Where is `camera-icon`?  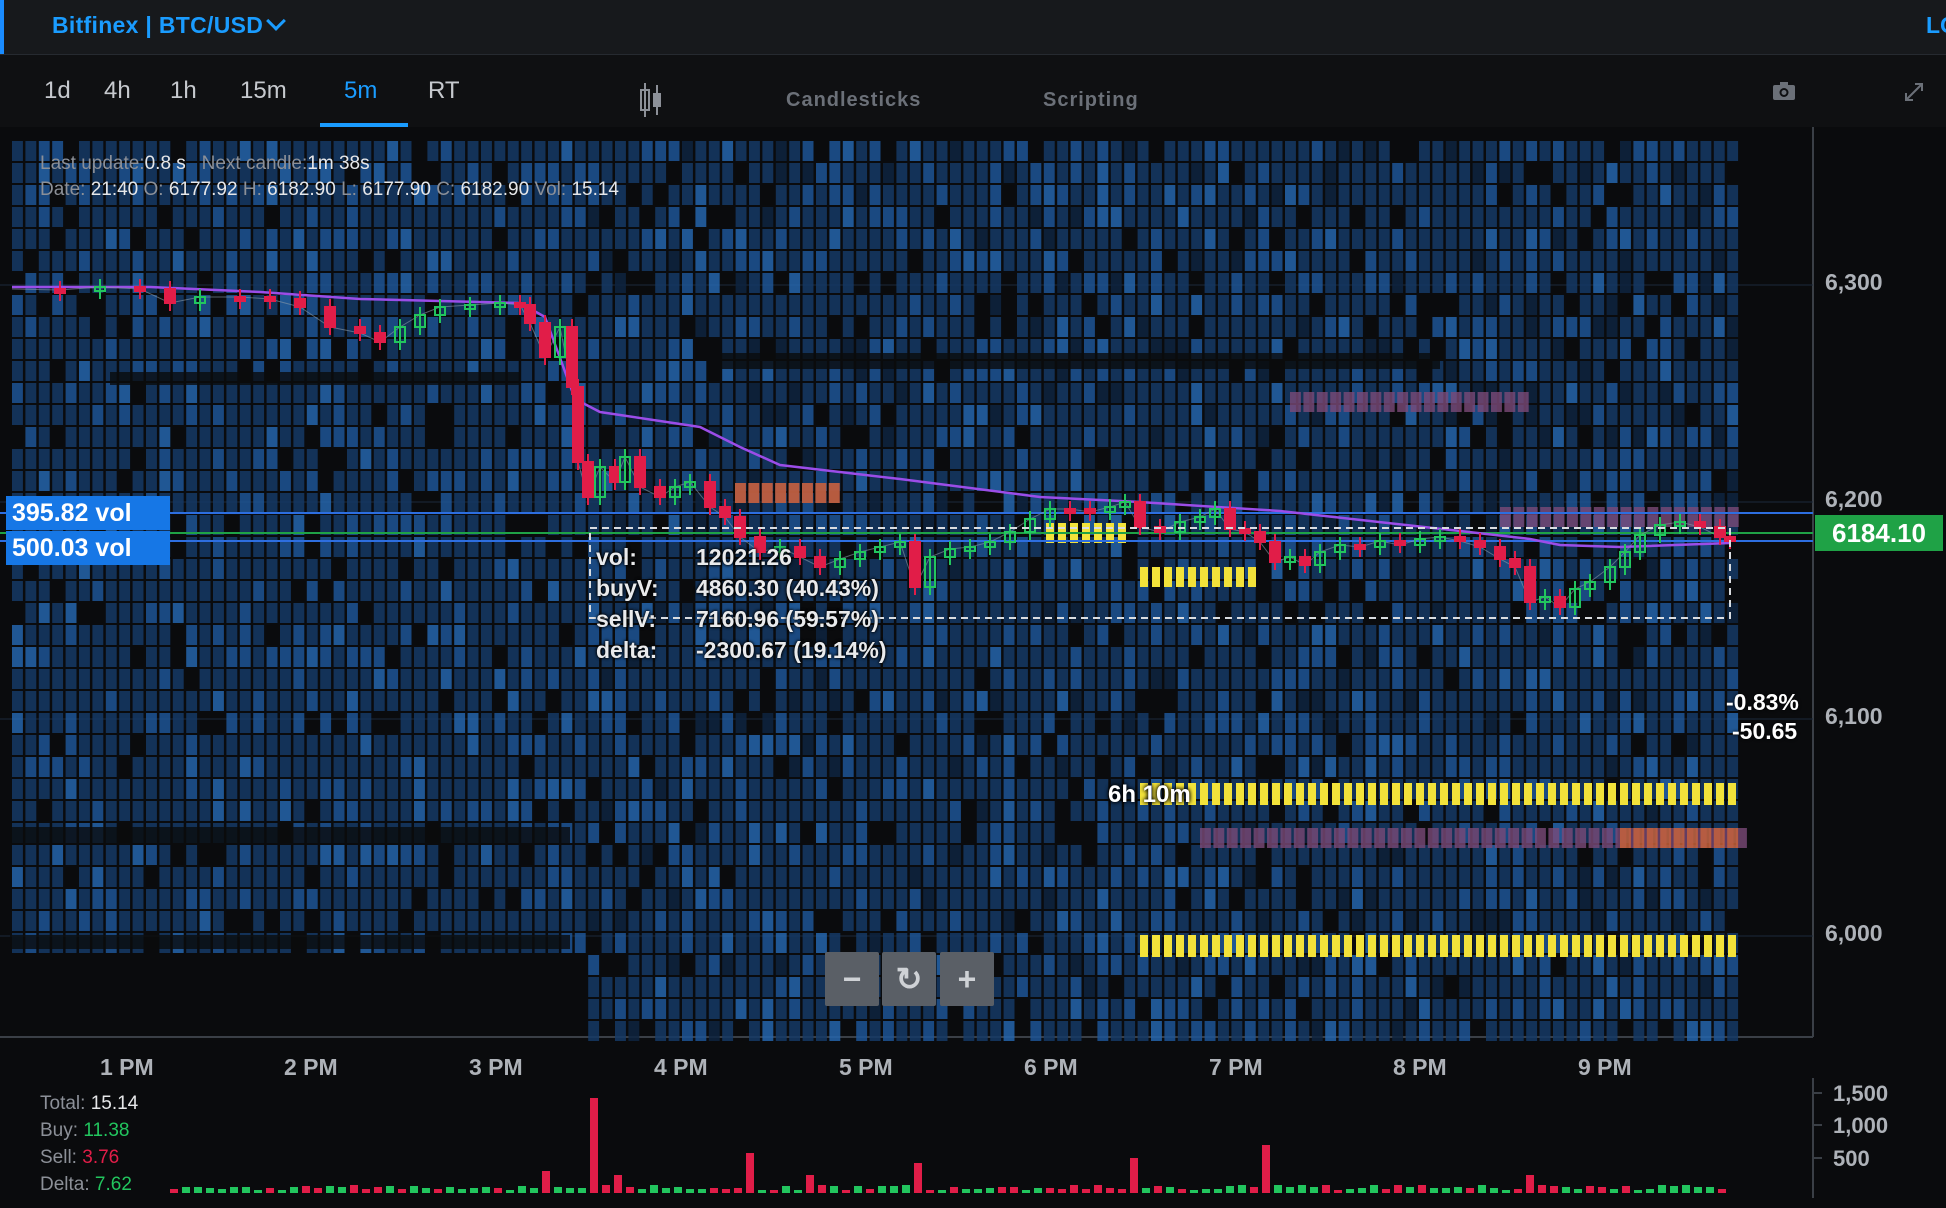
camera-icon is located at coordinates (1784, 91).